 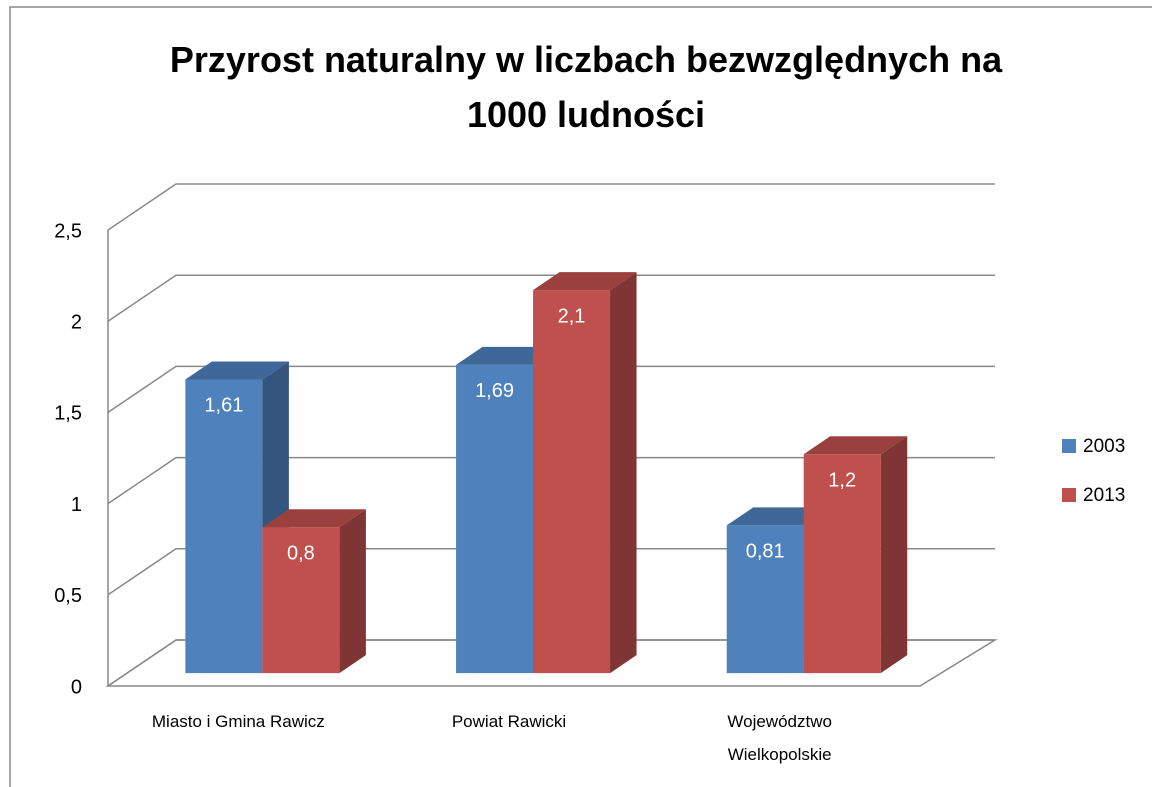 I want to click on x-tick-label: Miasto i Gmina Rawicz, so click(x=238, y=721).